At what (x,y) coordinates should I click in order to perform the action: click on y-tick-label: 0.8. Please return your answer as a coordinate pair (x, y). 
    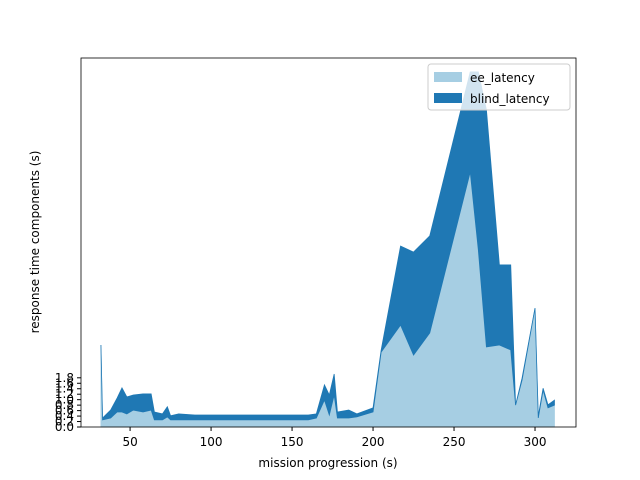
    Looking at the image, I should click on (64, 405).